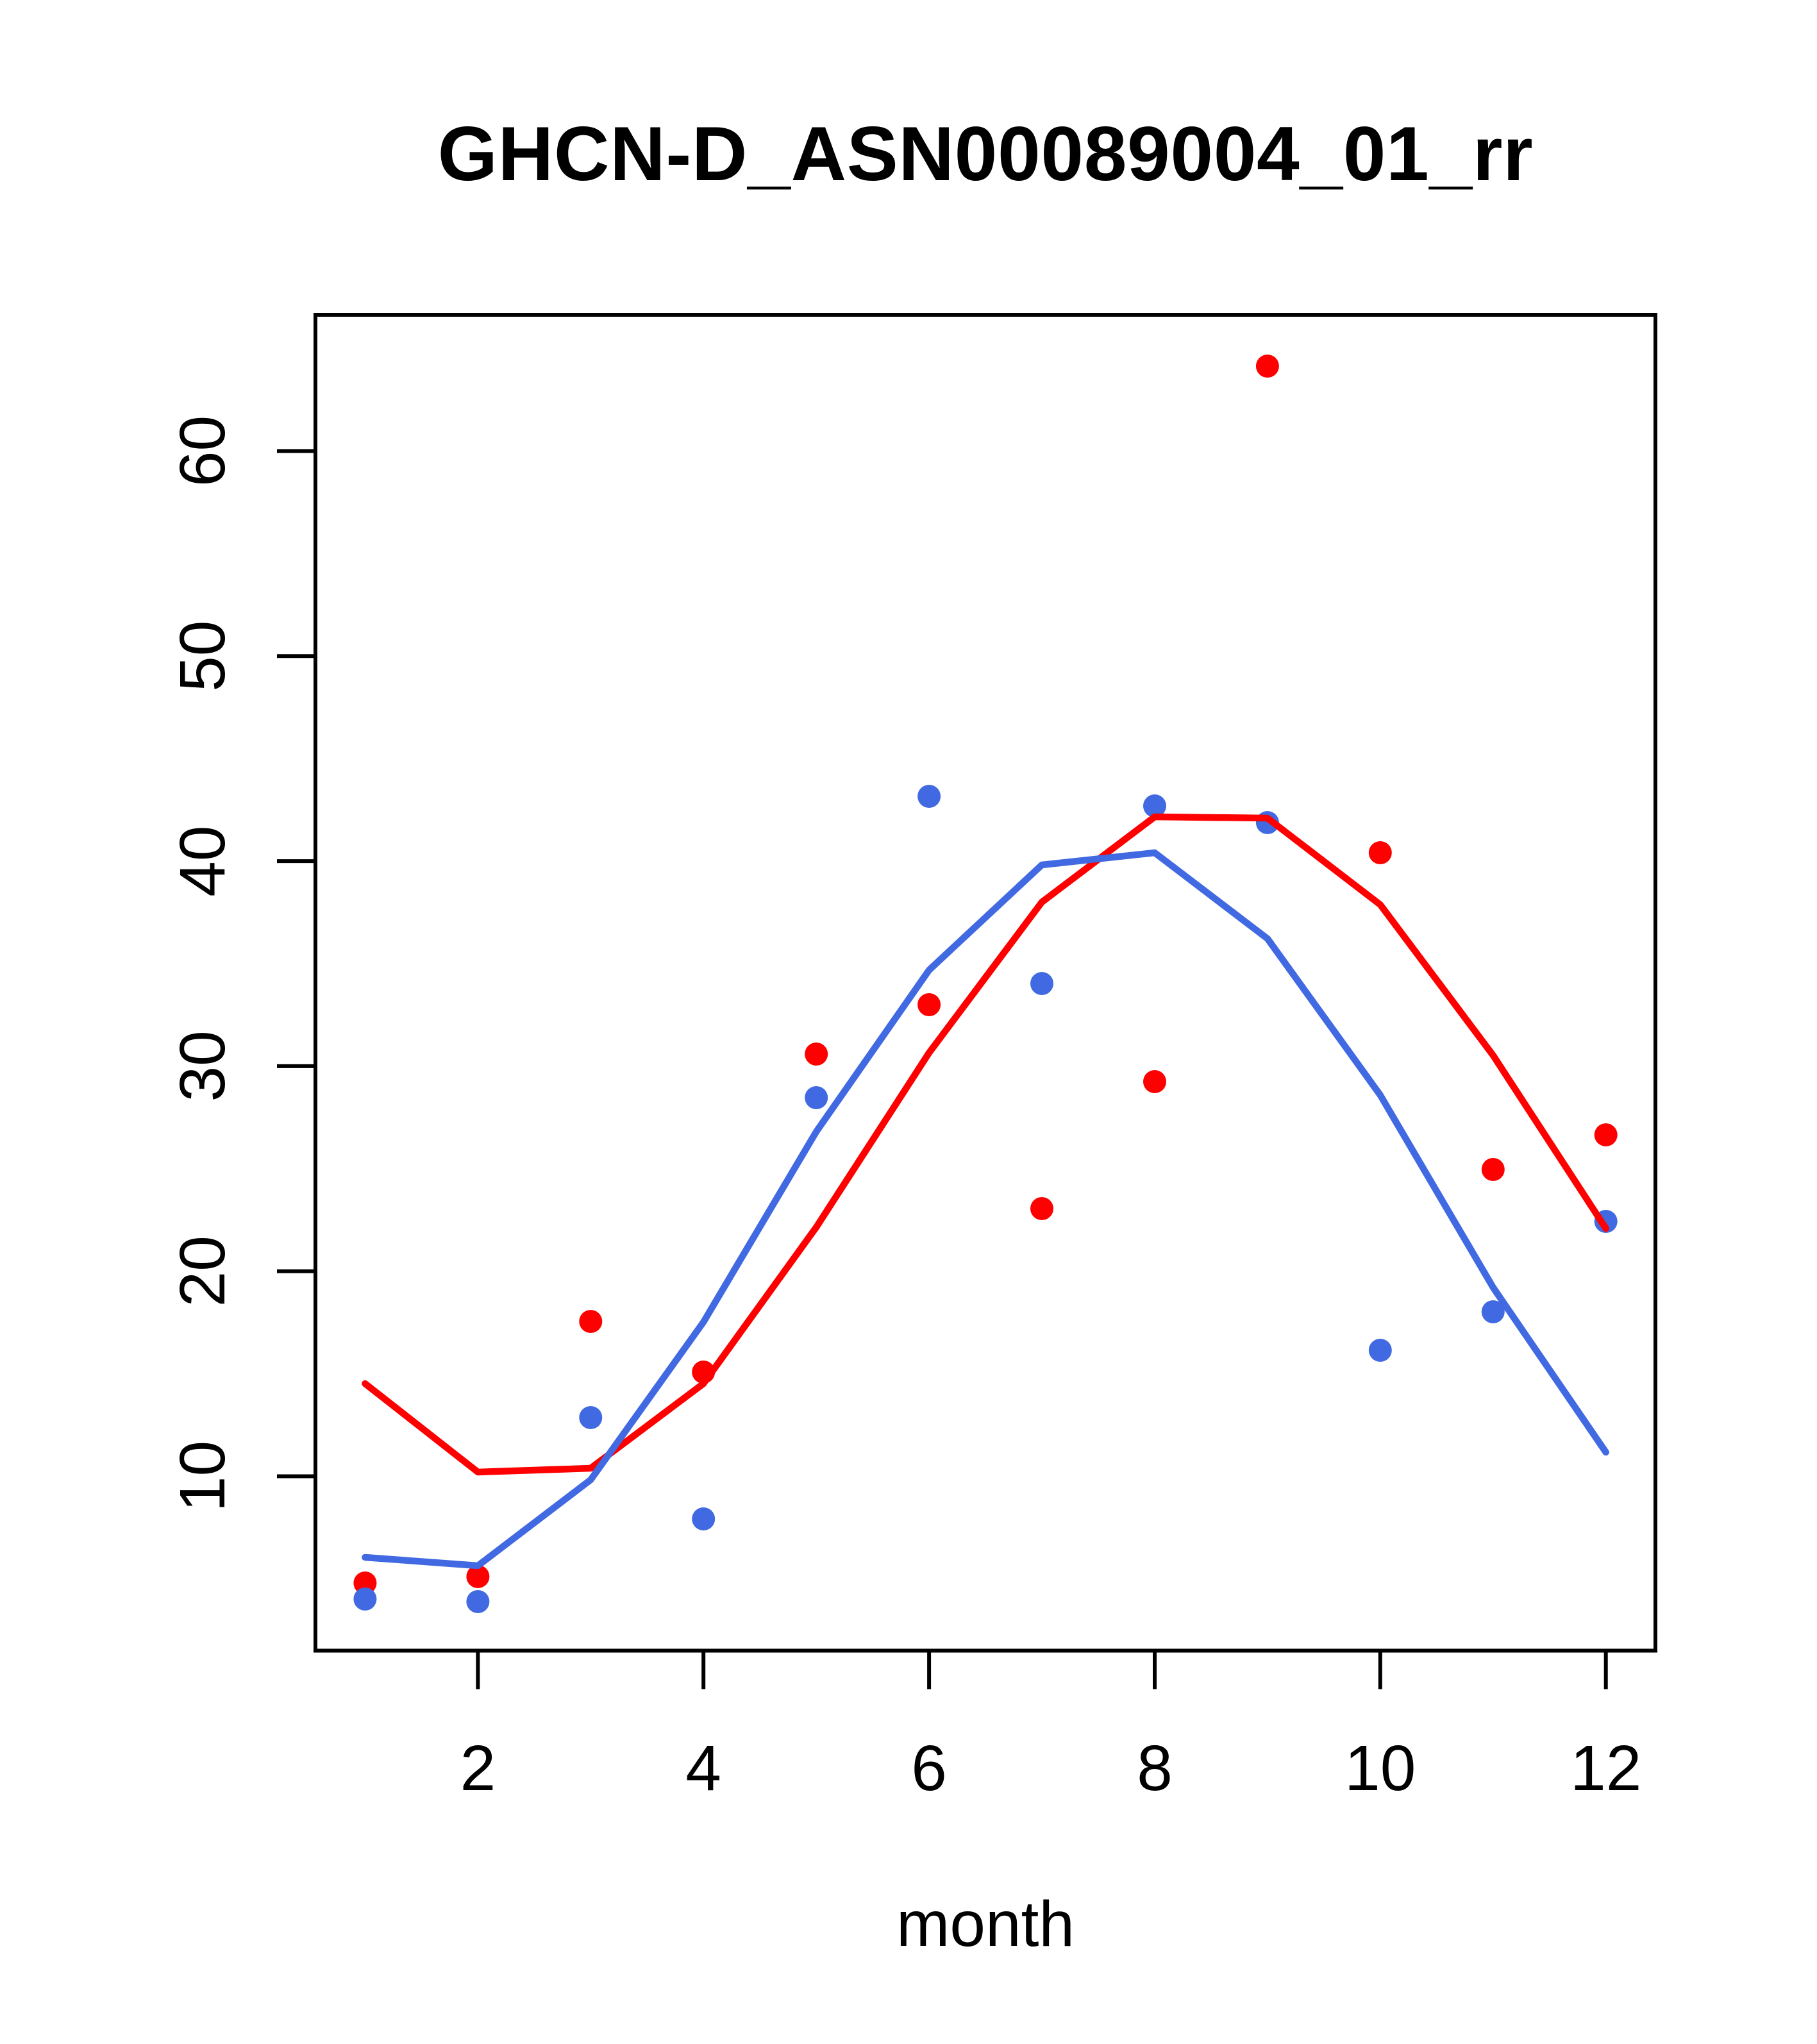 The image size is (1817, 2044). I want to click on svg-text: 6, so click(929, 1768).